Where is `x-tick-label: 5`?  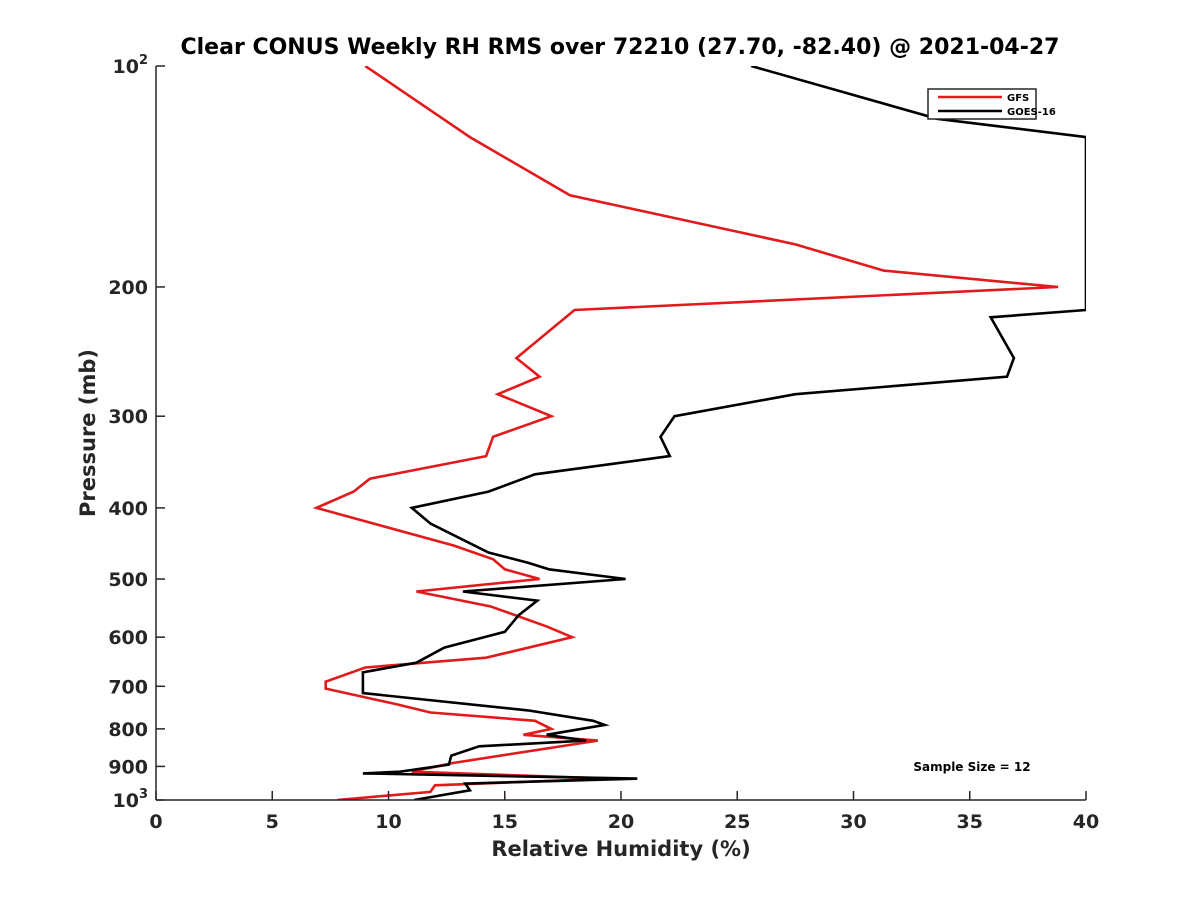 x-tick-label: 5 is located at coordinates (272, 822).